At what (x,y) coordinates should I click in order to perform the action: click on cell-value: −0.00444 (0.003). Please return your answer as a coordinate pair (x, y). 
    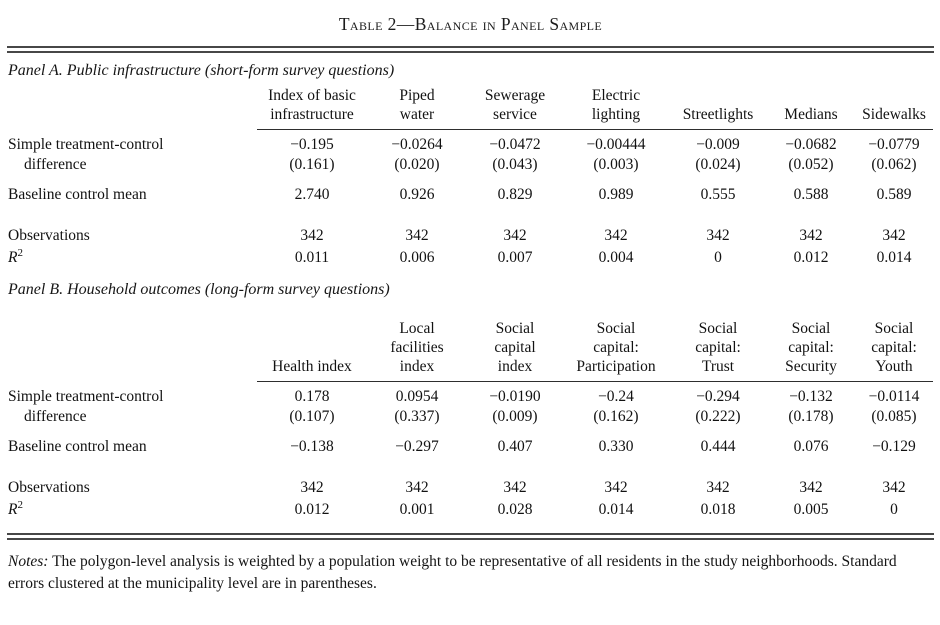
    Looking at the image, I should click on (616, 153).